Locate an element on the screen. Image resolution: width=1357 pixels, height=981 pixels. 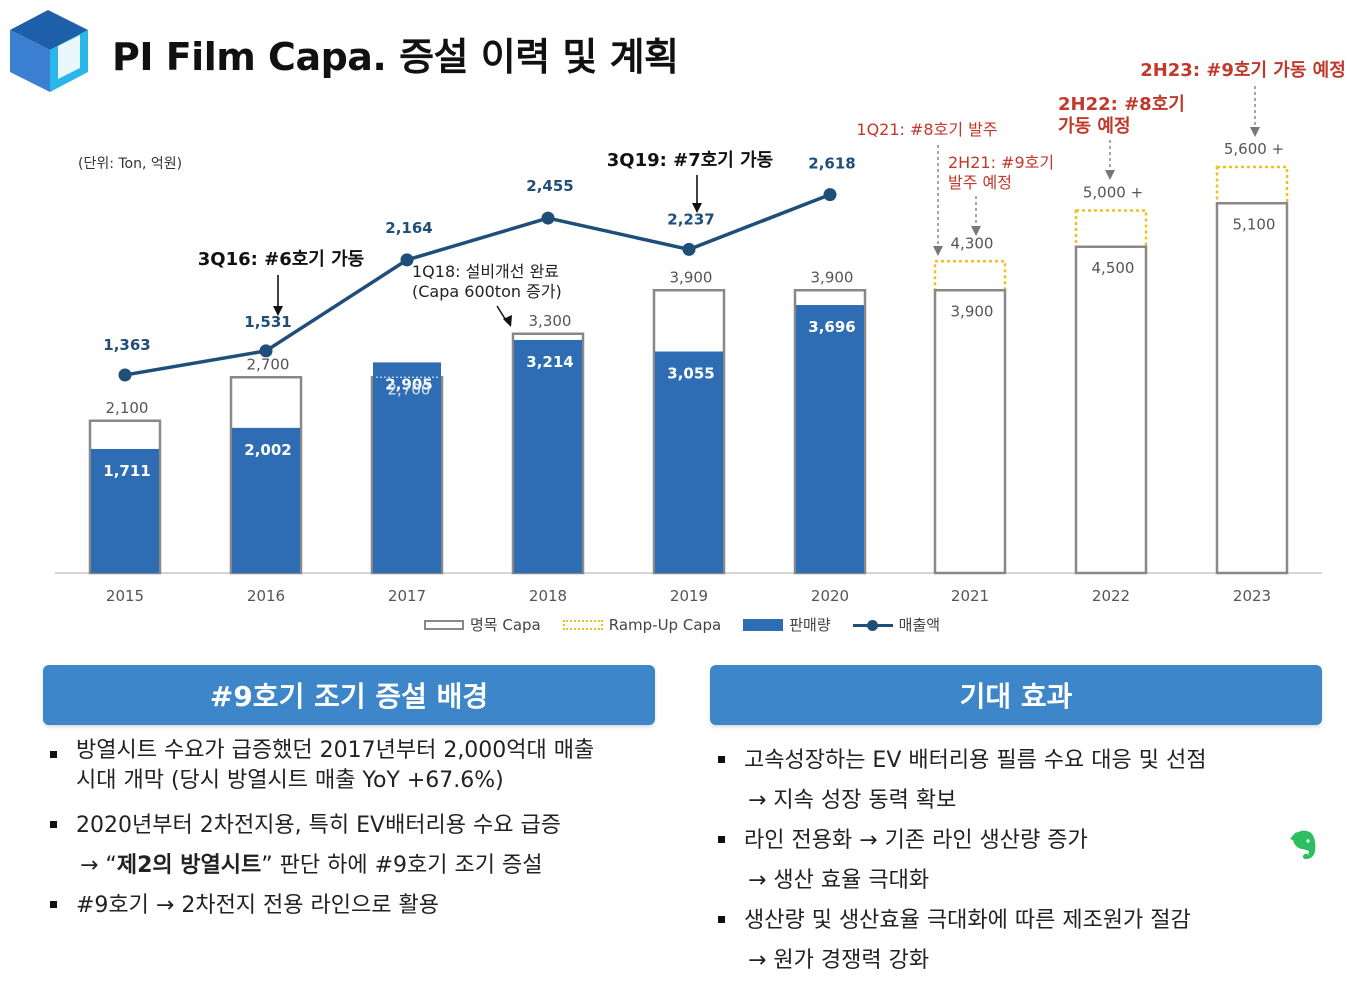
revenue-value-label: 2,164 is located at coordinates (408, 228).